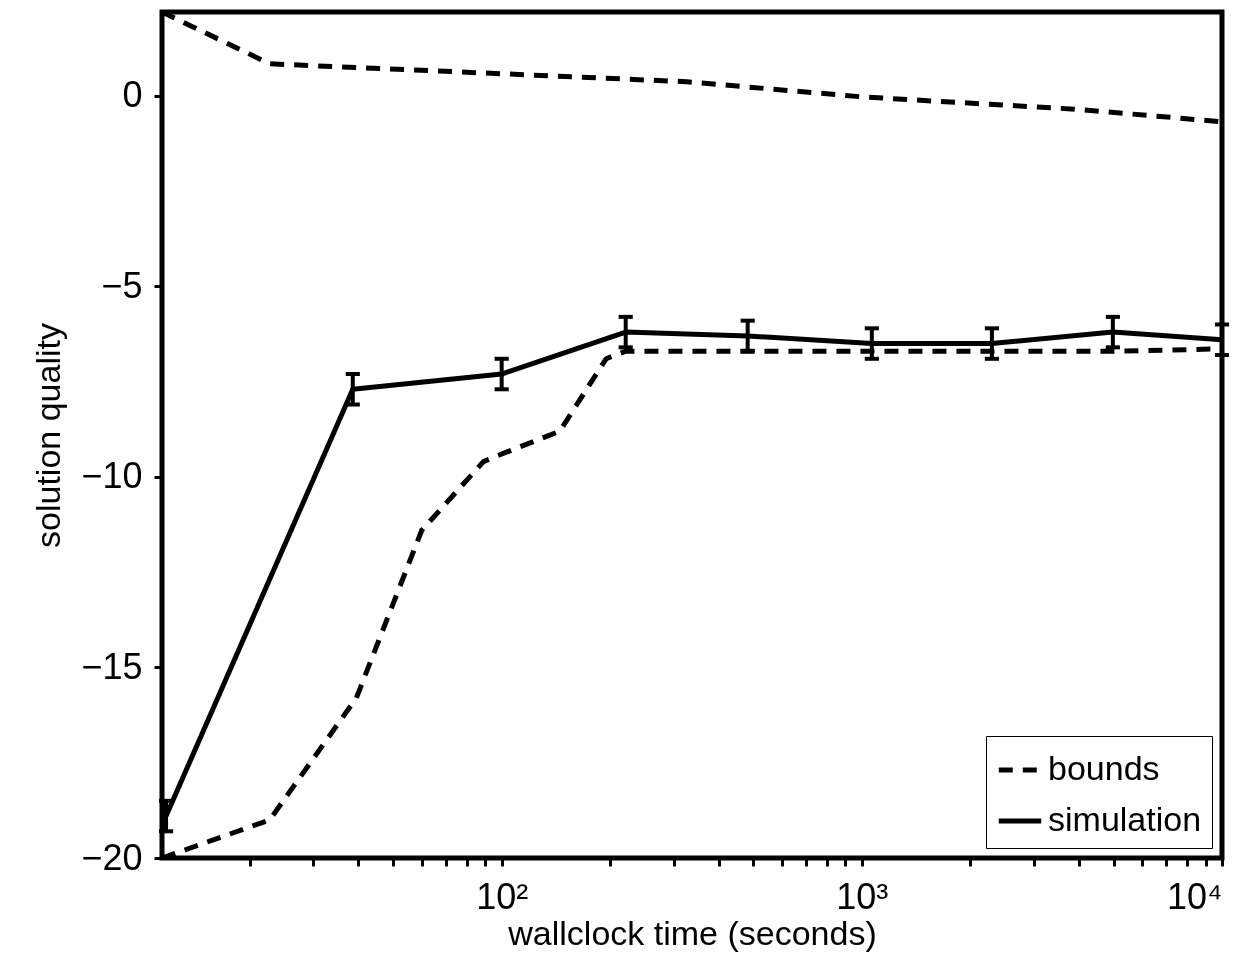  I want to click on x-tick-label: 10⁴, so click(1194, 896).